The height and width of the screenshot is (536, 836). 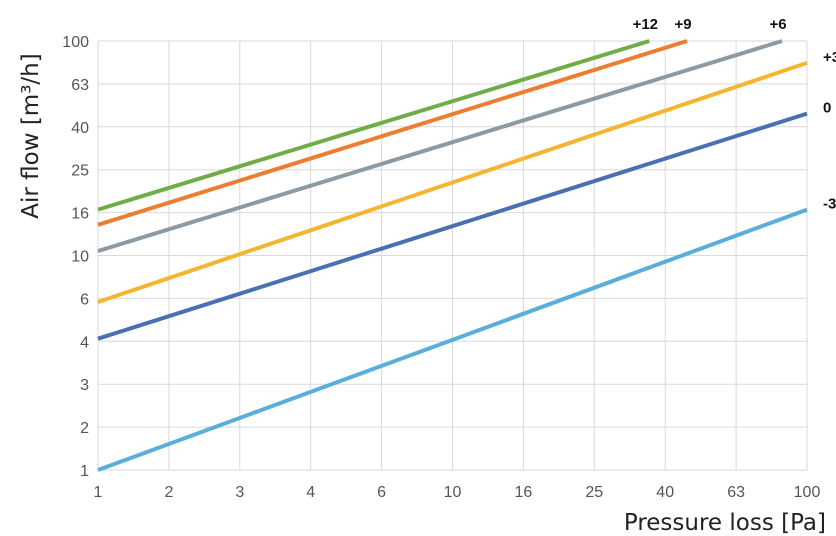 I want to click on x-tick-label: 25, so click(x=594, y=492).